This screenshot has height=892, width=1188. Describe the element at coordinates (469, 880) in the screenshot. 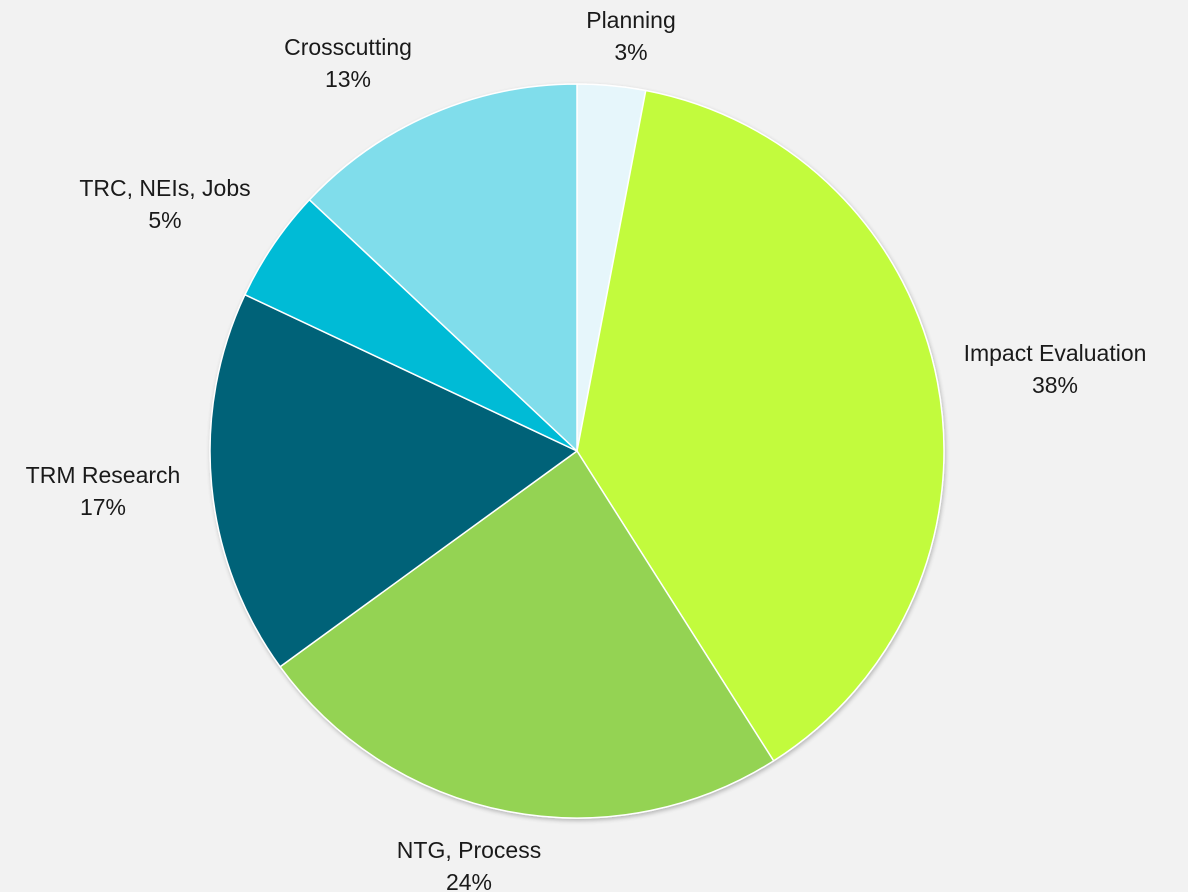

I see `data-label-percent: 24%` at that location.